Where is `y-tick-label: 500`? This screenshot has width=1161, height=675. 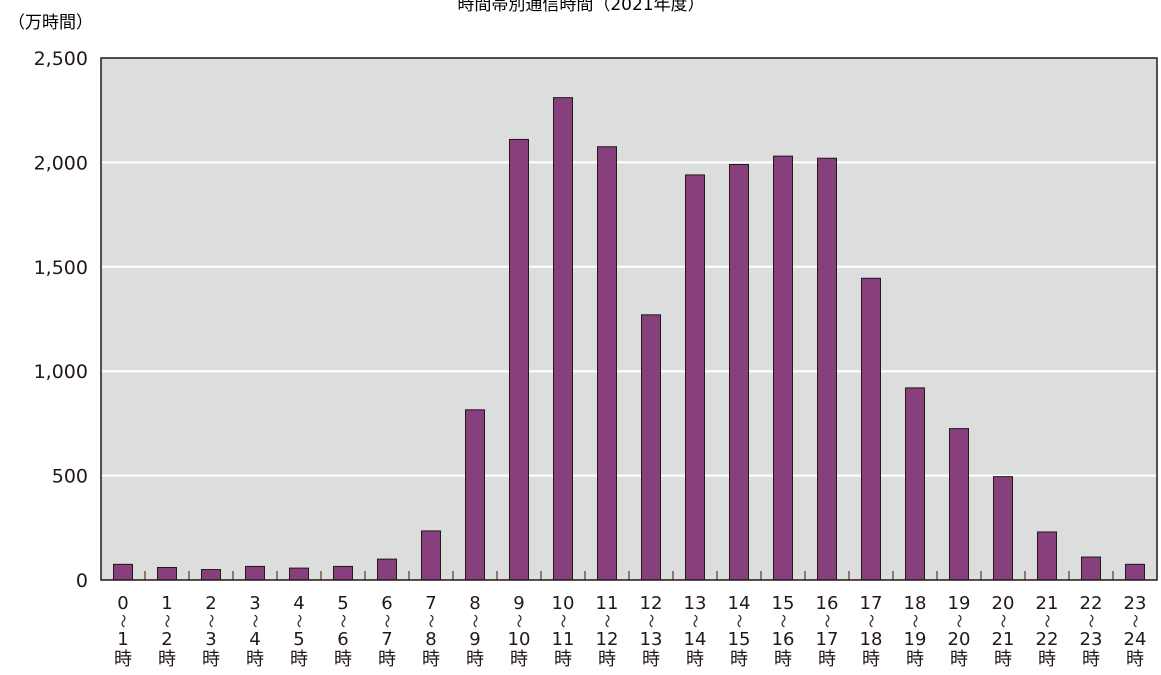
y-tick-label: 500 is located at coordinates (70, 477).